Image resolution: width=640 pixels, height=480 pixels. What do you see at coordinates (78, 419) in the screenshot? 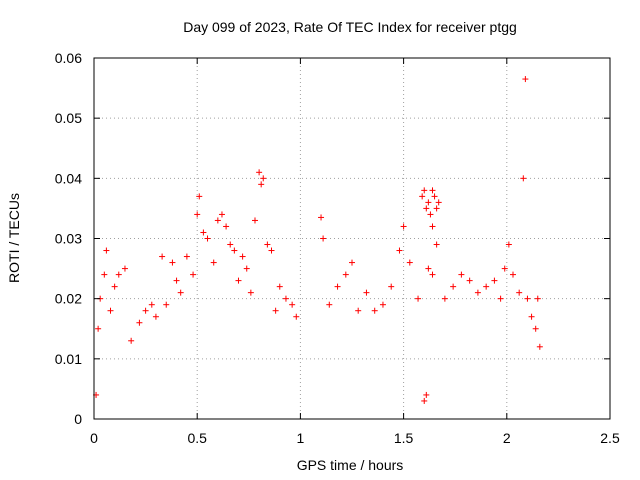
I see `y-tick-label: 0` at bounding box center [78, 419].